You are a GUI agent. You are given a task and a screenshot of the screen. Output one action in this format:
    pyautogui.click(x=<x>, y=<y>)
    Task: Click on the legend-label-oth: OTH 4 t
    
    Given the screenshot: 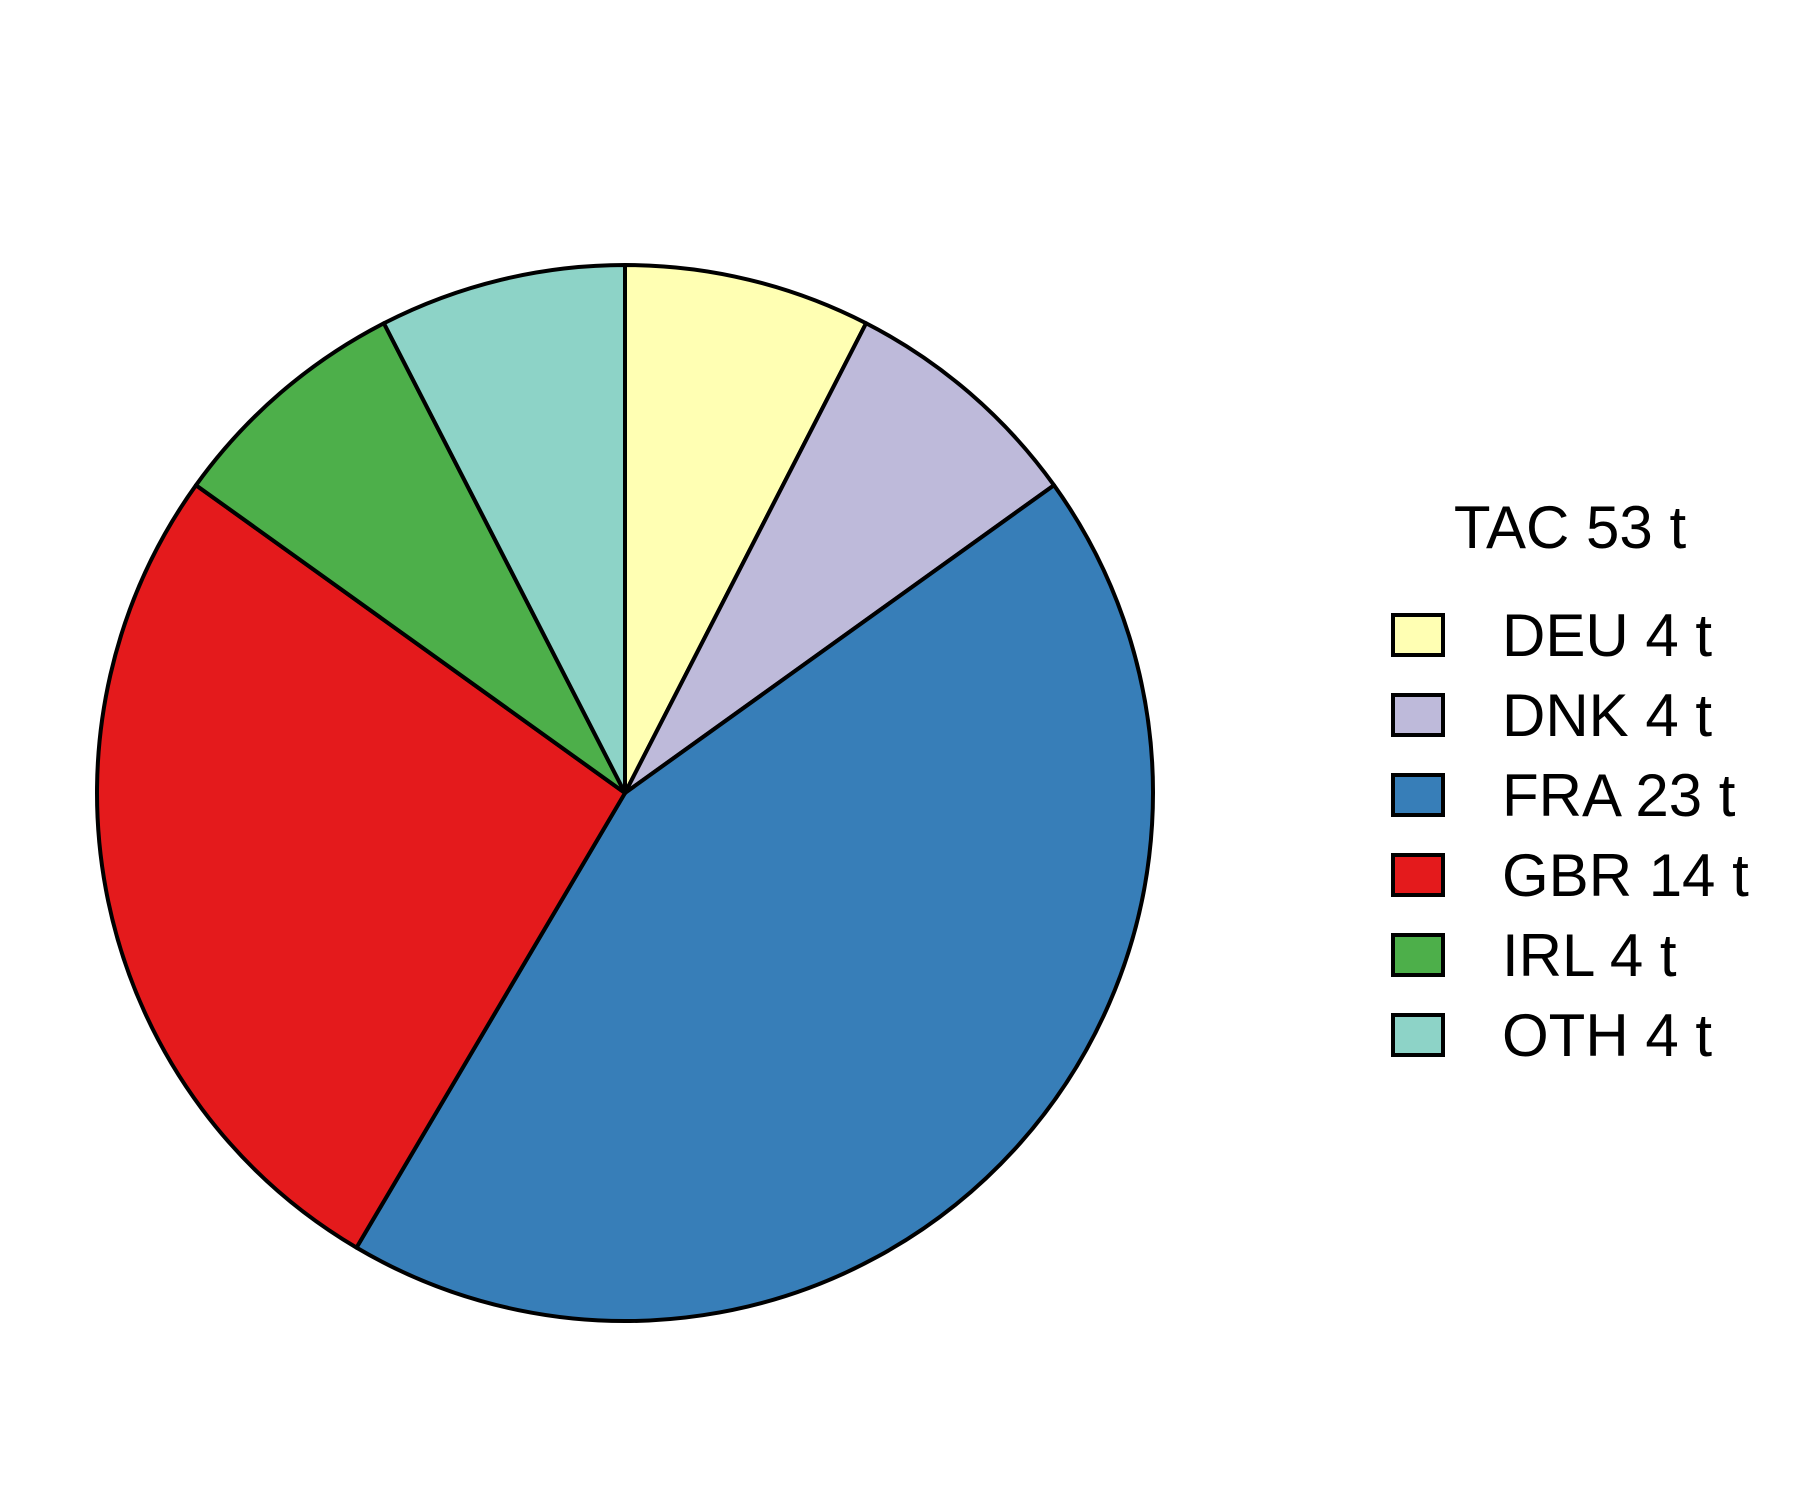 What is the action you would take?
    pyautogui.click(x=1607, y=1035)
    